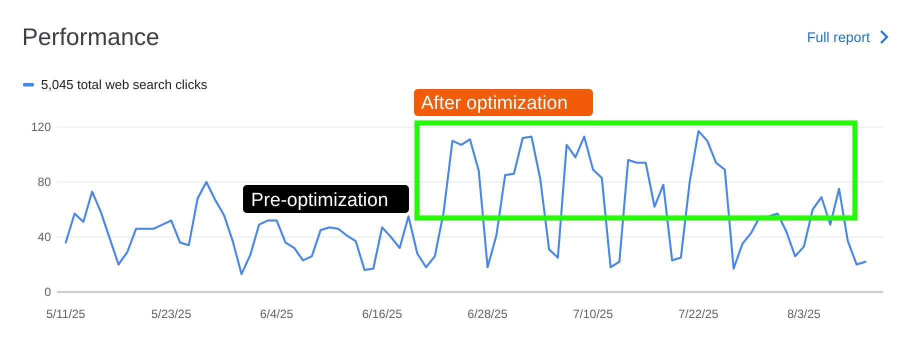 This screenshot has width=901, height=342. Describe the element at coordinates (593, 314) in the screenshot. I see `x-tick-label: 7/10/25` at that location.